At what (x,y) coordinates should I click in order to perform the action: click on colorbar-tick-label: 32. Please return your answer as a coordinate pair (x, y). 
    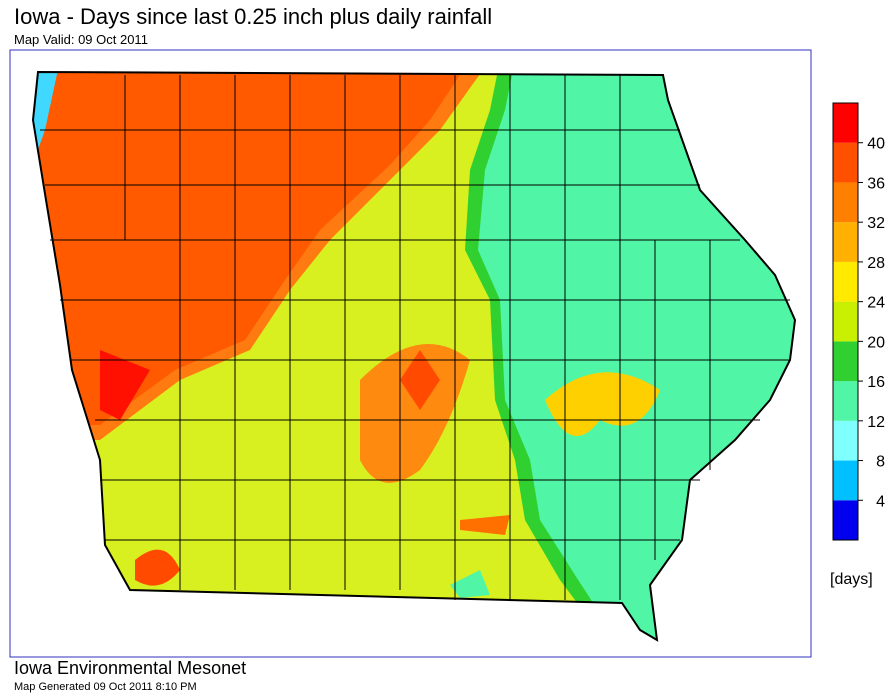
    Looking at the image, I should click on (876, 223).